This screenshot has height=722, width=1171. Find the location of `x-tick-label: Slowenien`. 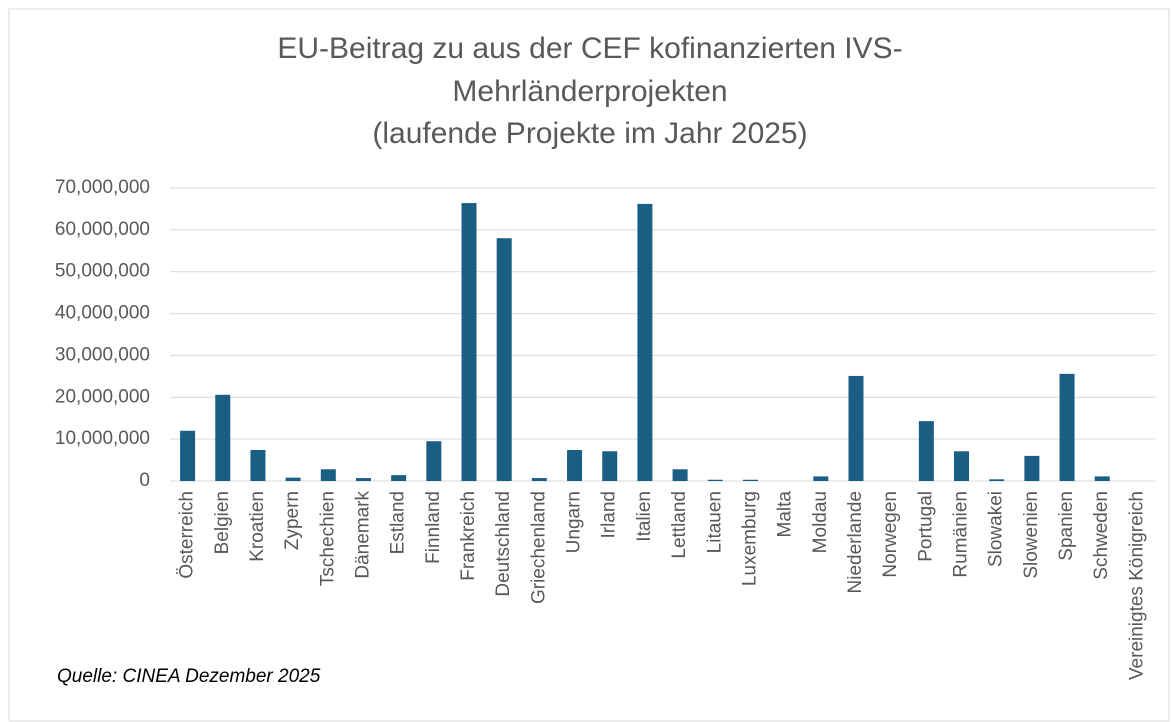

x-tick-label: Slowenien is located at coordinates (1031, 535).